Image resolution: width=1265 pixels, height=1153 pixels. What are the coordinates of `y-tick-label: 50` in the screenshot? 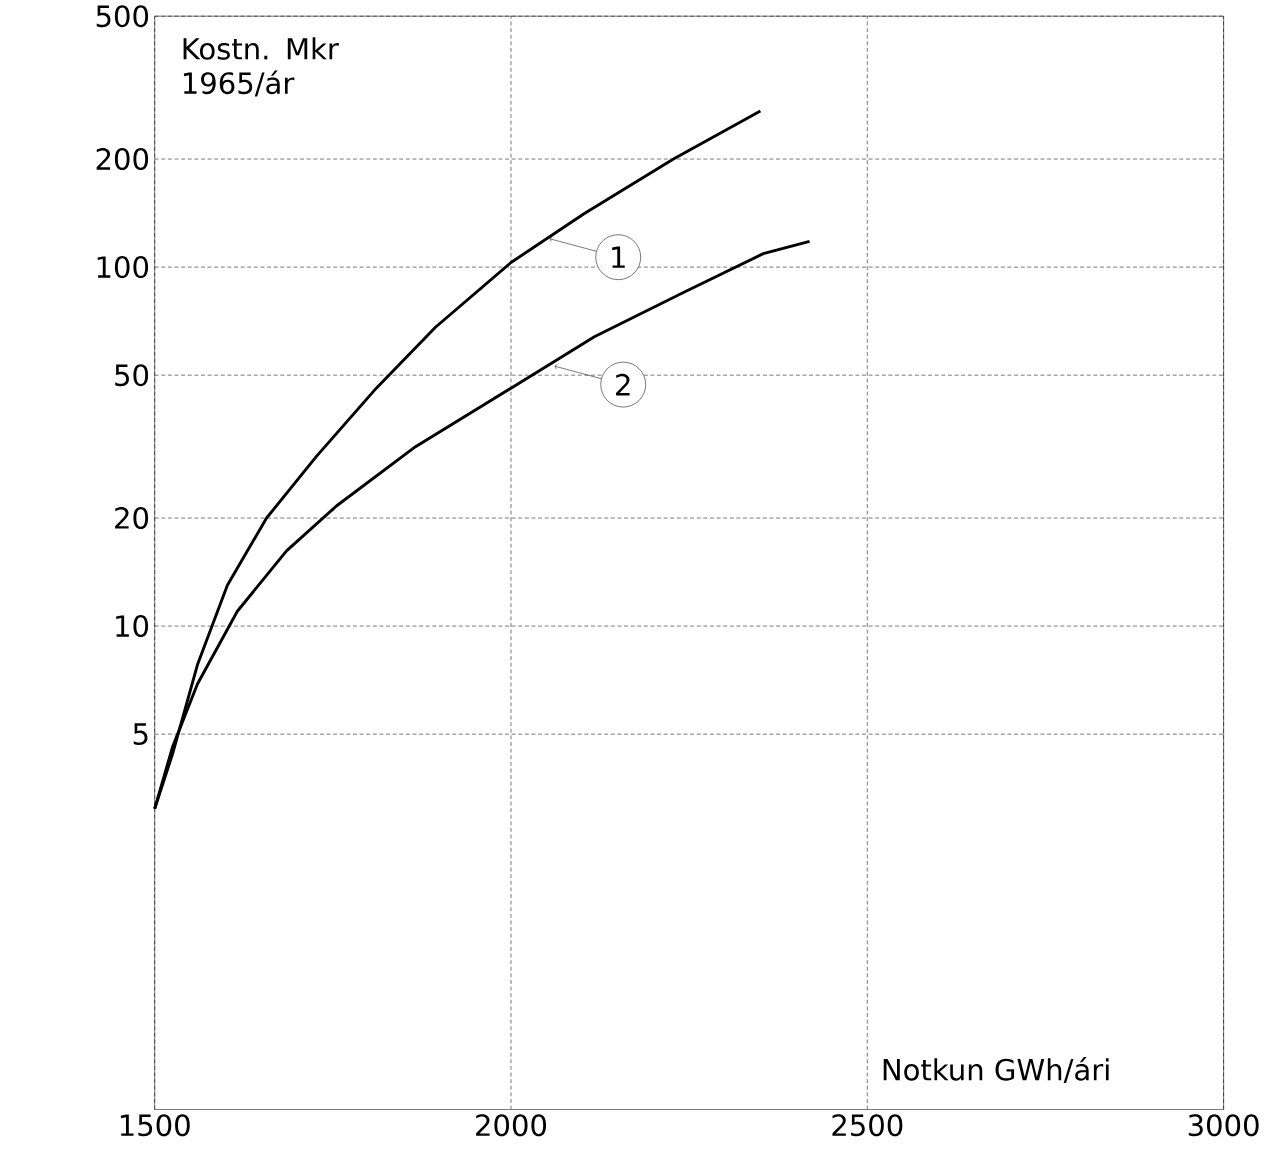 It's located at (132, 375).